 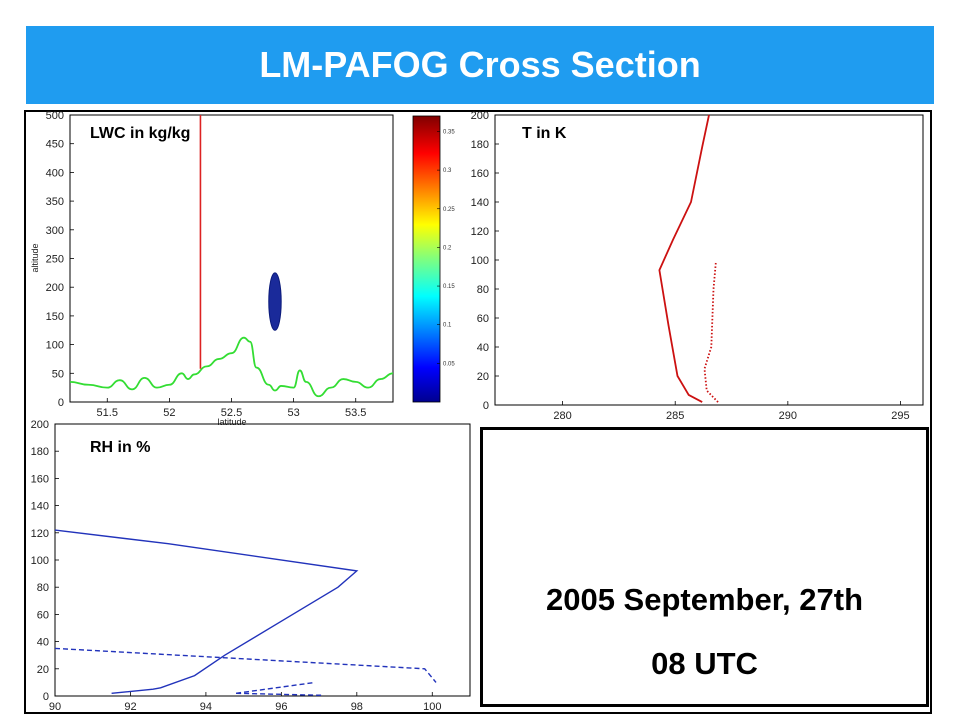 I want to click on rh-y-tick-label: 100, so click(x=40, y=561).